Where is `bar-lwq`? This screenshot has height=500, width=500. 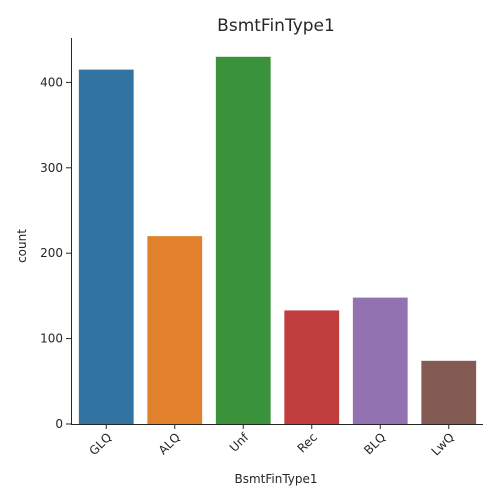 bar-lwq is located at coordinates (449, 392).